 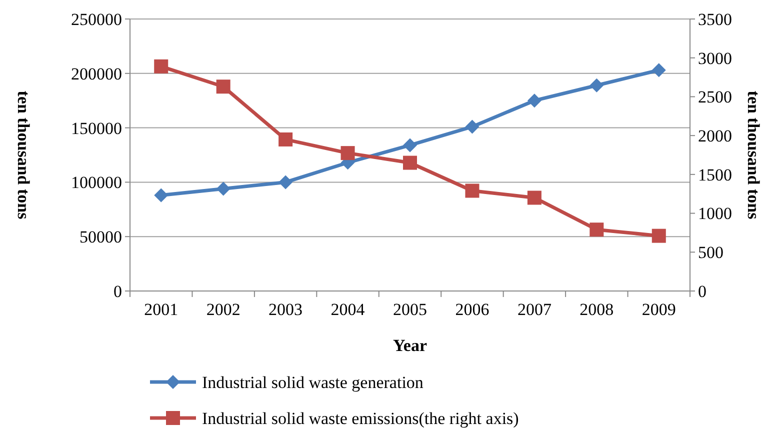 I want to click on y-tick-label: 0, so click(x=118, y=291).